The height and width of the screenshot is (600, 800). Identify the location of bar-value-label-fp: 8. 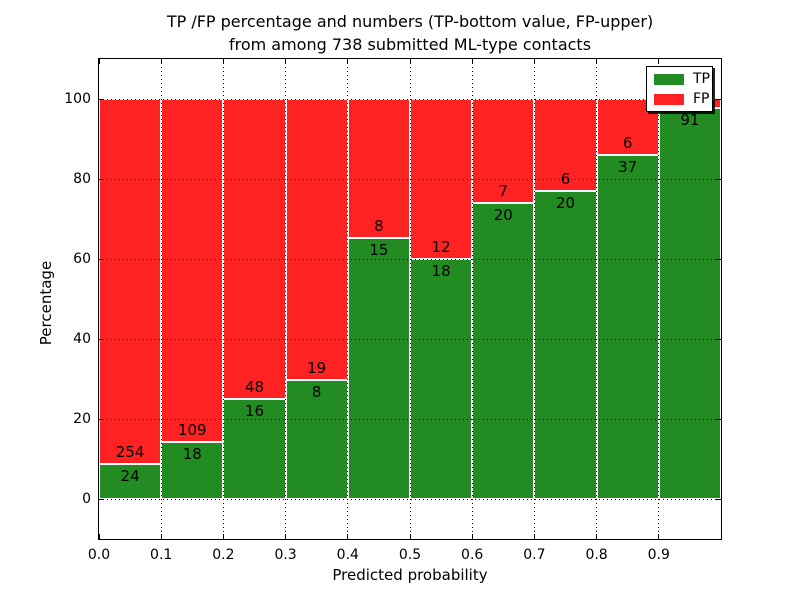
(379, 226).